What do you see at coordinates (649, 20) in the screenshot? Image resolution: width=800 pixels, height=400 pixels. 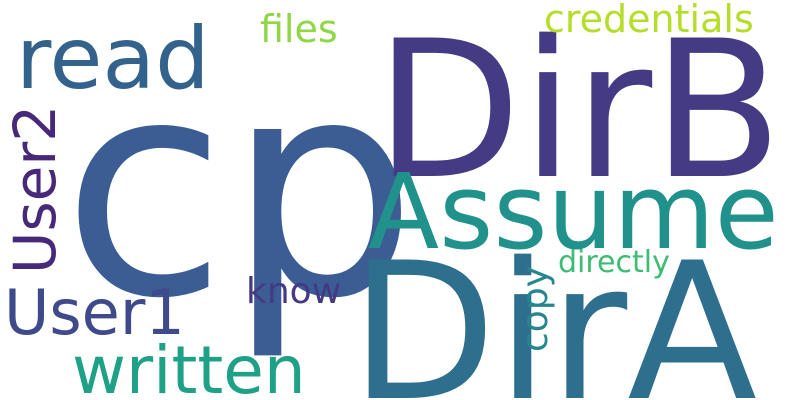 I see `word-credentials: credentials` at bounding box center [649, 20].